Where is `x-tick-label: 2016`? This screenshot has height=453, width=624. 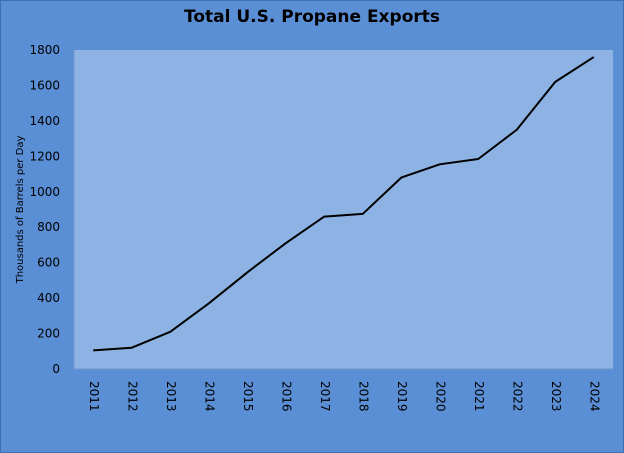 x-tick-label: 2016 is located at coordinates (286, 396).